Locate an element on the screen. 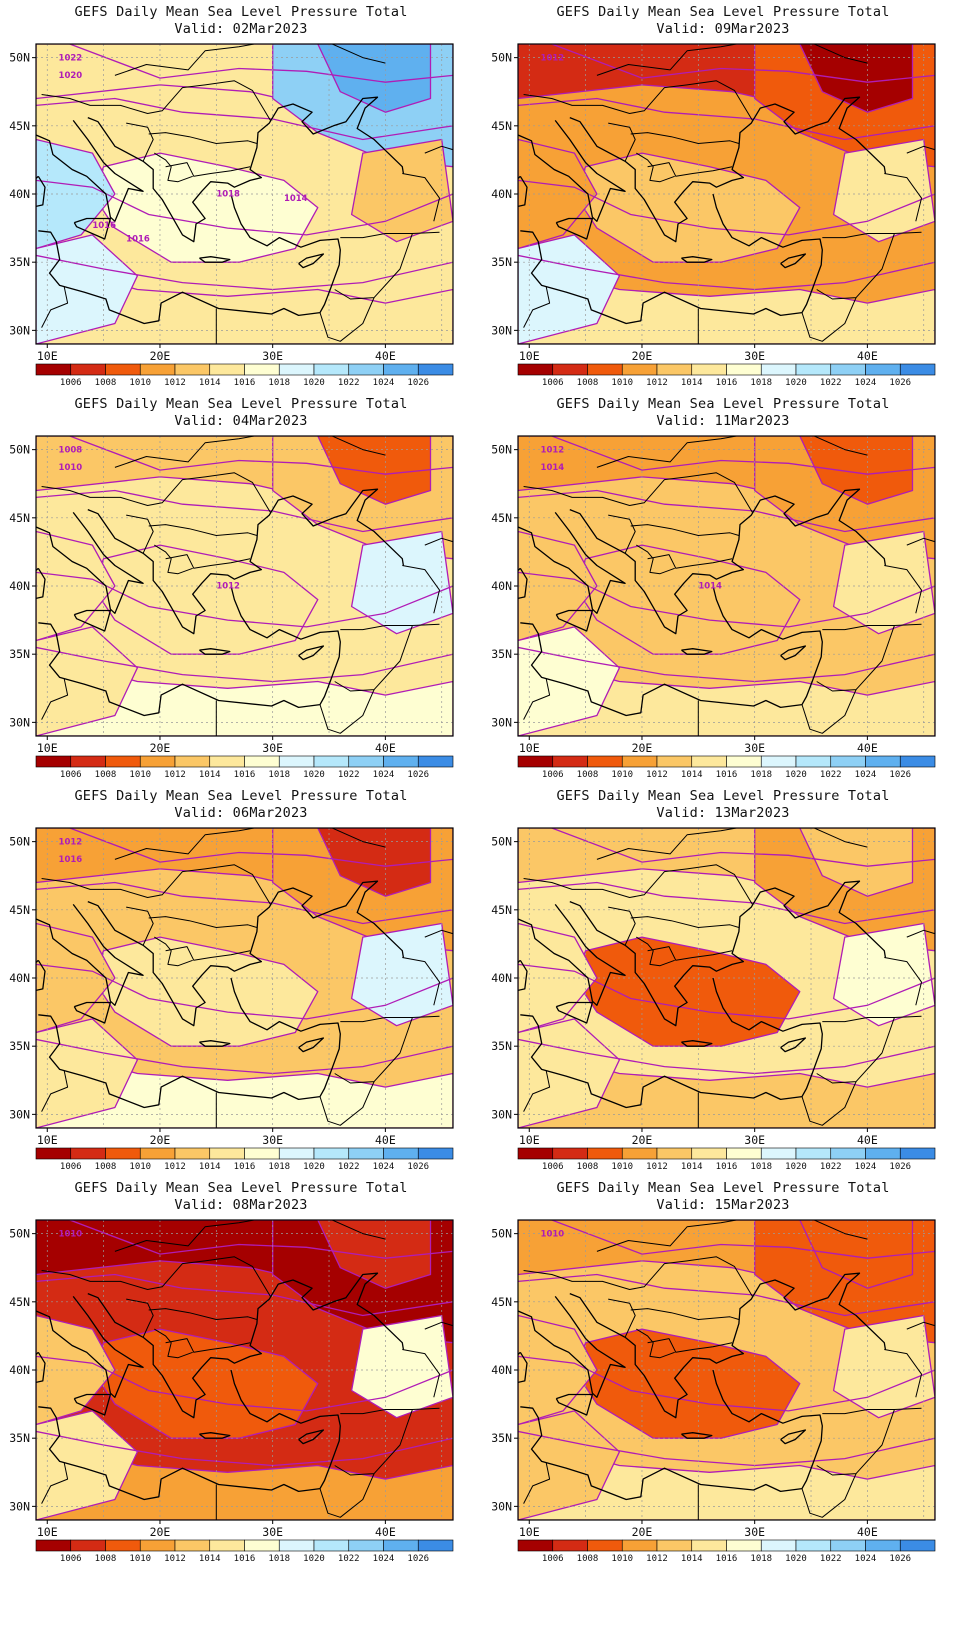 Image resolution: width=964 pixels, height=1640 pixels. colorbar-label: 1006 is located at coordinates (71, 1559).